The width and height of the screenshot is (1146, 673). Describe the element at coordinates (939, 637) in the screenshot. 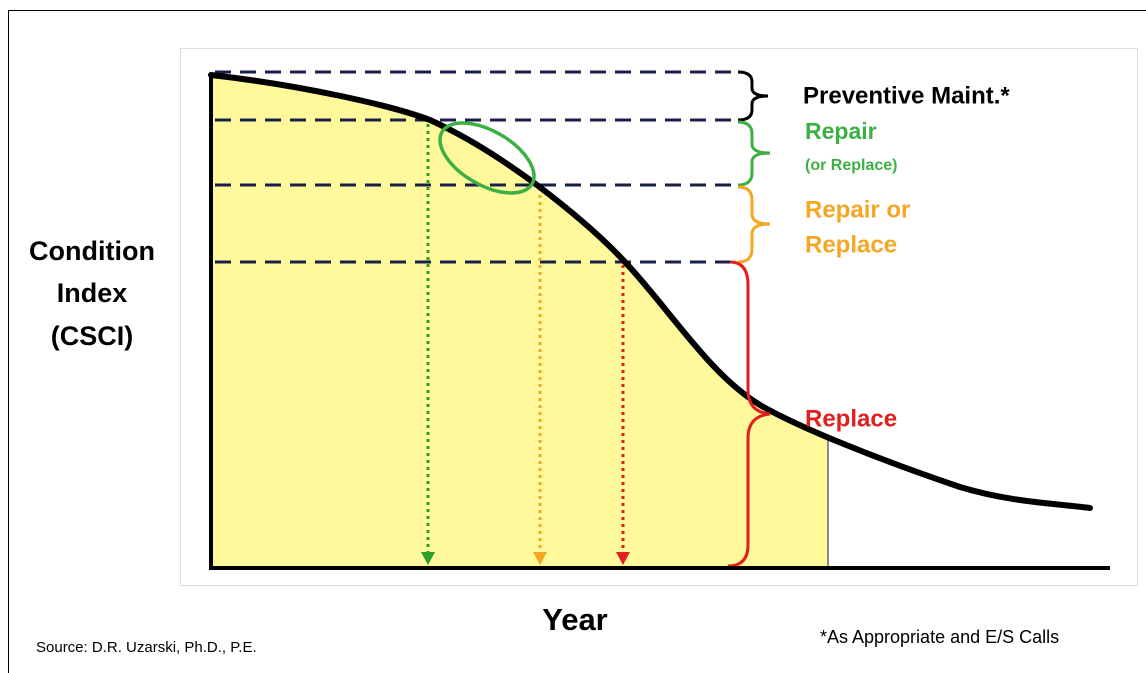

I see `footnote: *As Appropriate and E/S Calls` at that location.